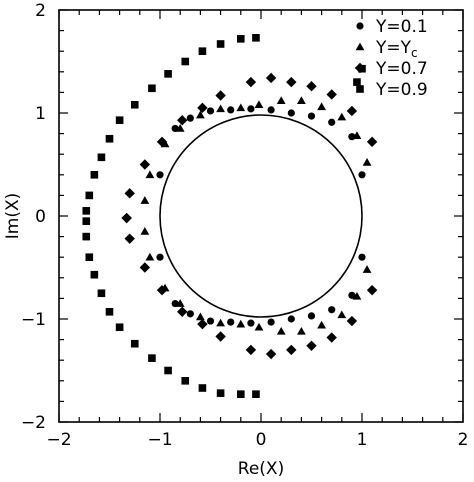 This screenshot has height=482, width=474. Describe the element at coordinates (40, 11) in the screenshot. I see `y-tick-label: 2` at that location.